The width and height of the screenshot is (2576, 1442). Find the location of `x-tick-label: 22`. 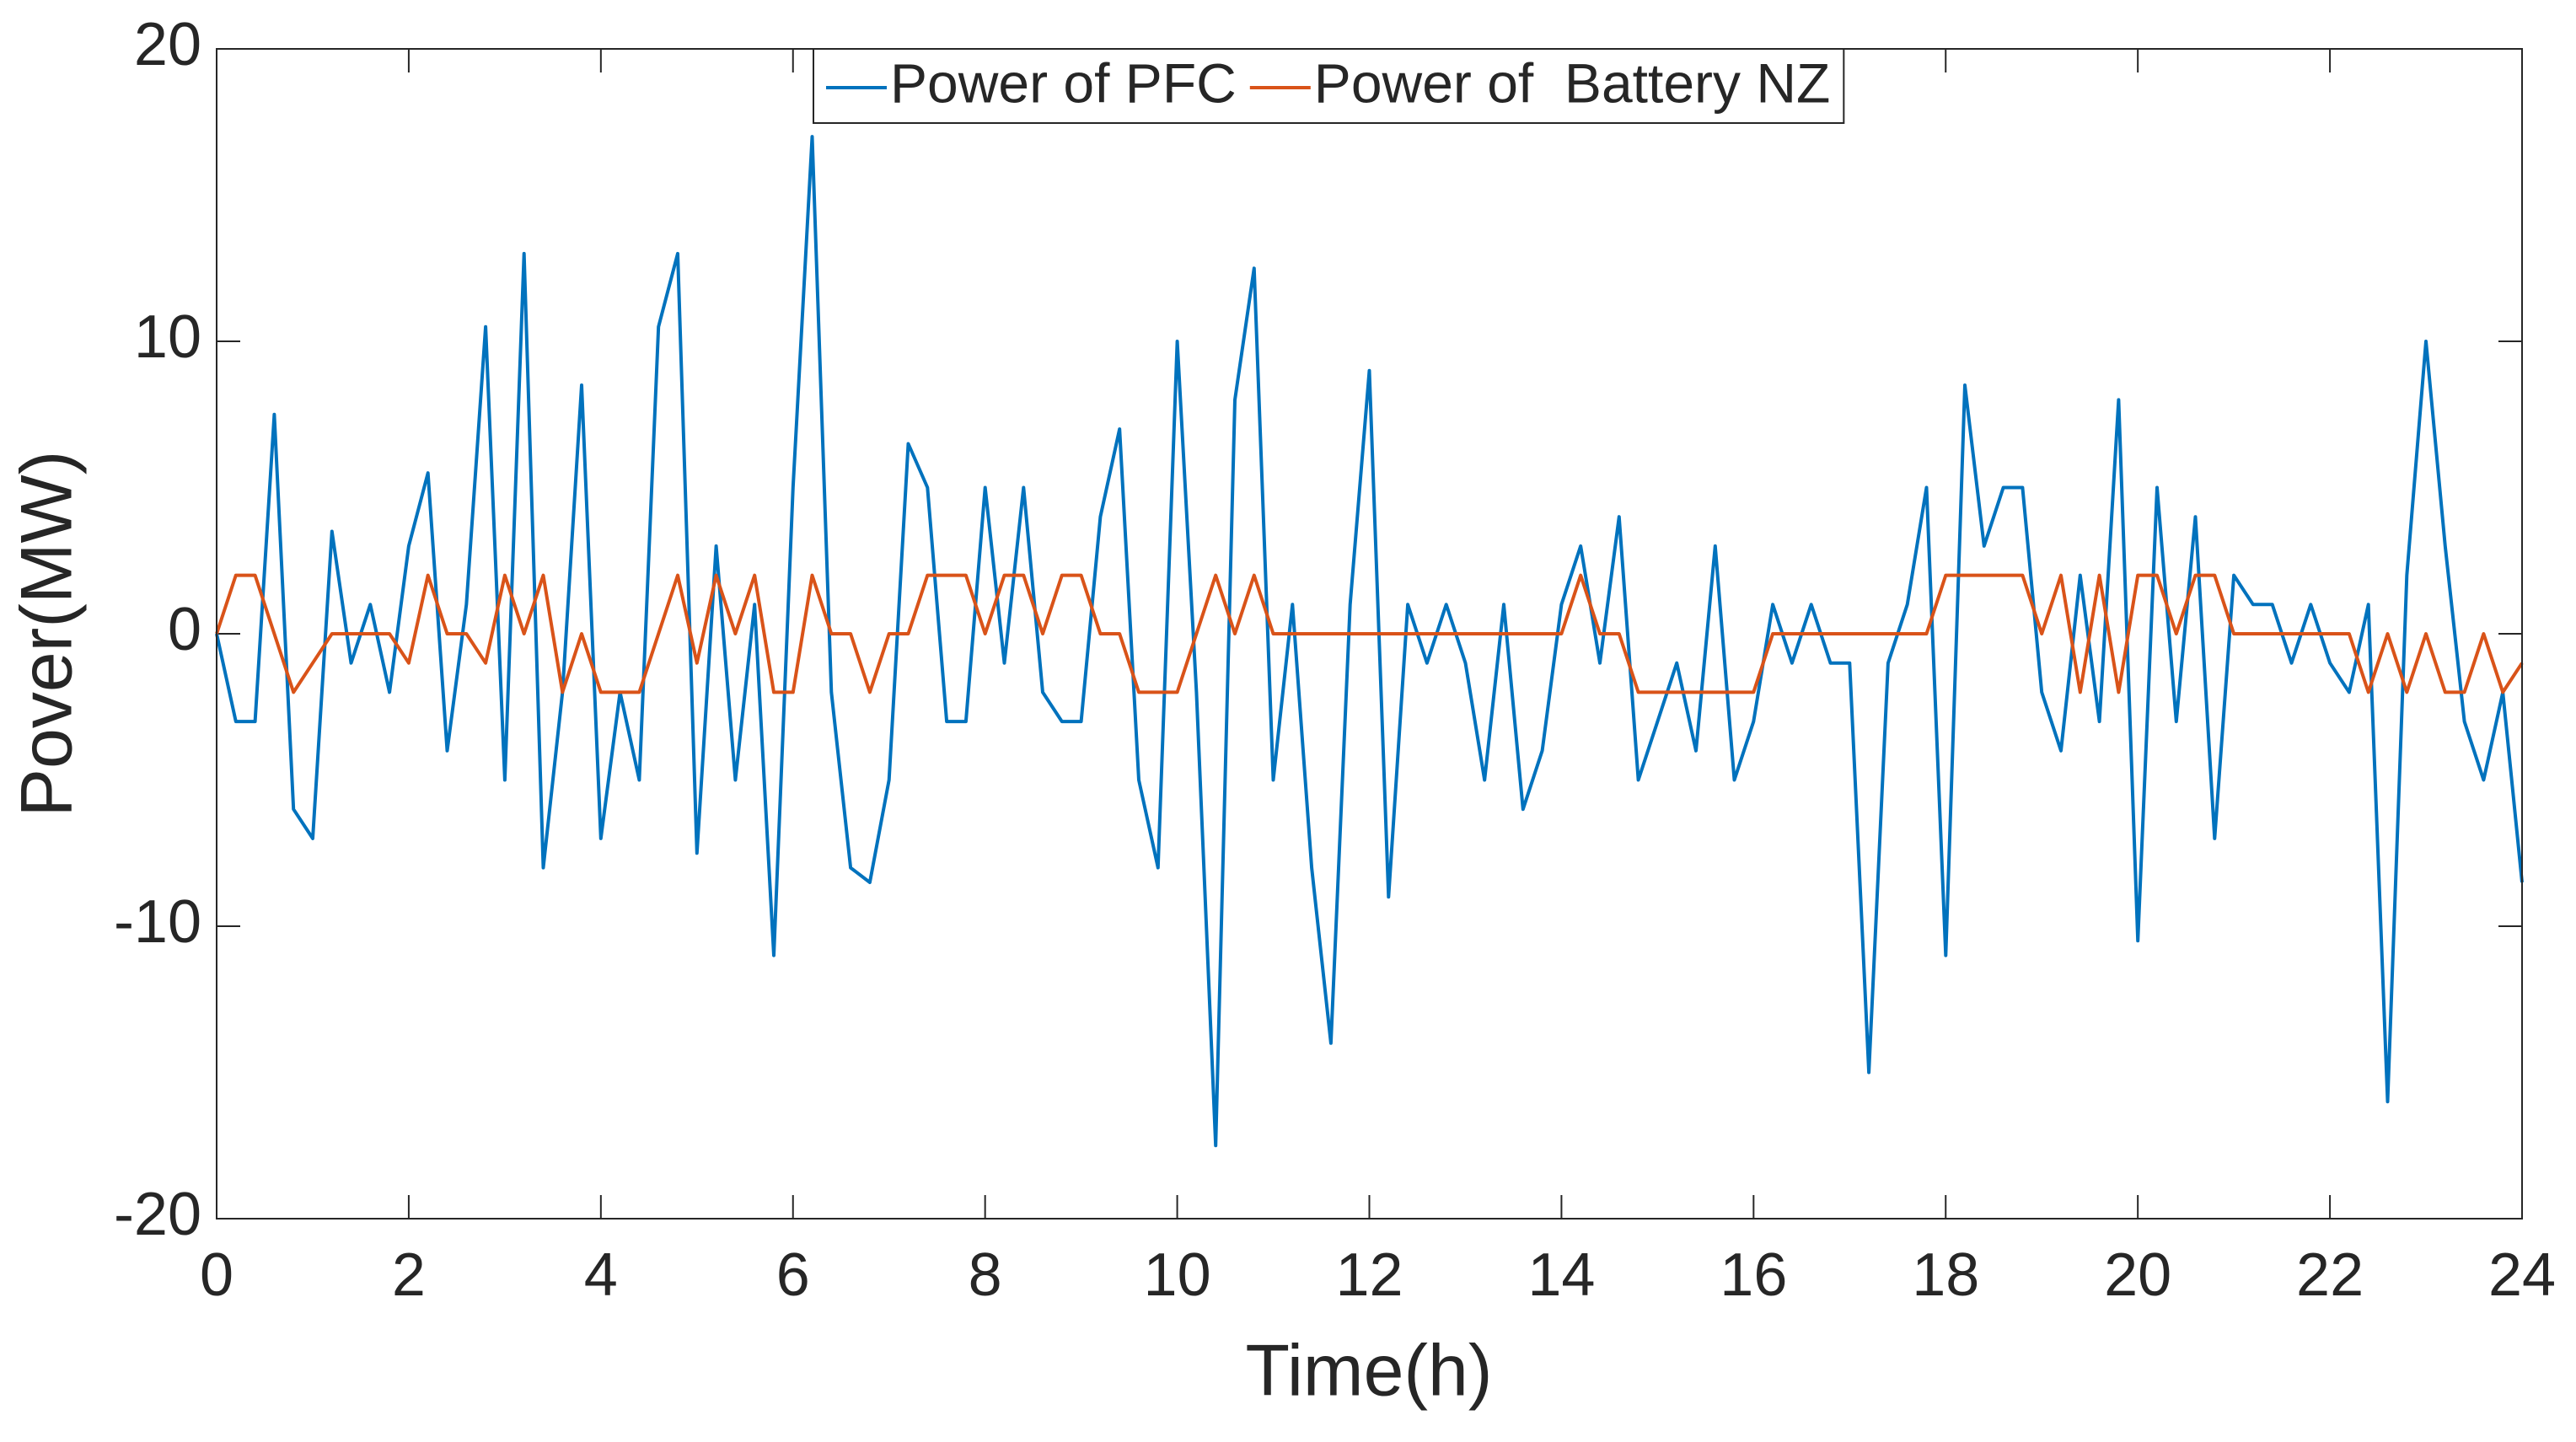

x-tick-label: 22 is located at coordinates (2330, 1275).